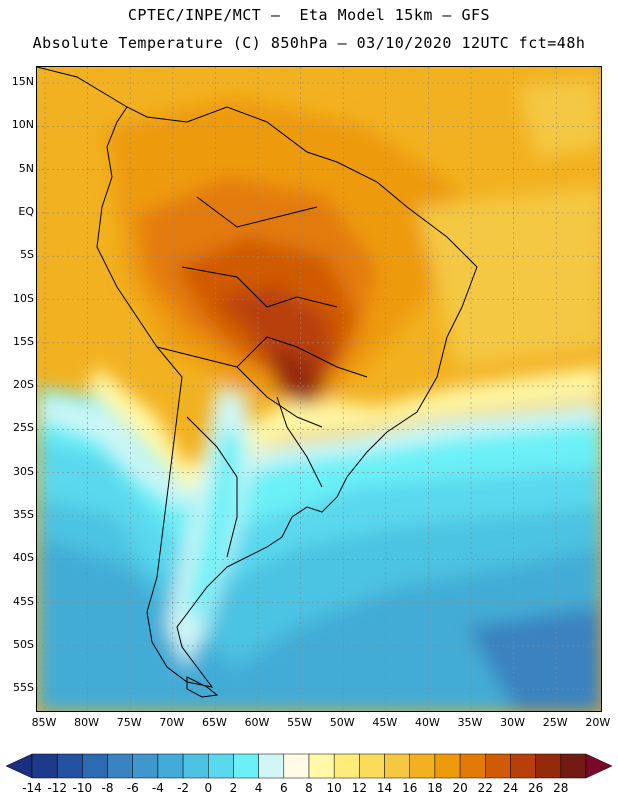  Describe the element at coordinates (258, 788) in the screenshot. I see `colorbar-label: 4` at that location.